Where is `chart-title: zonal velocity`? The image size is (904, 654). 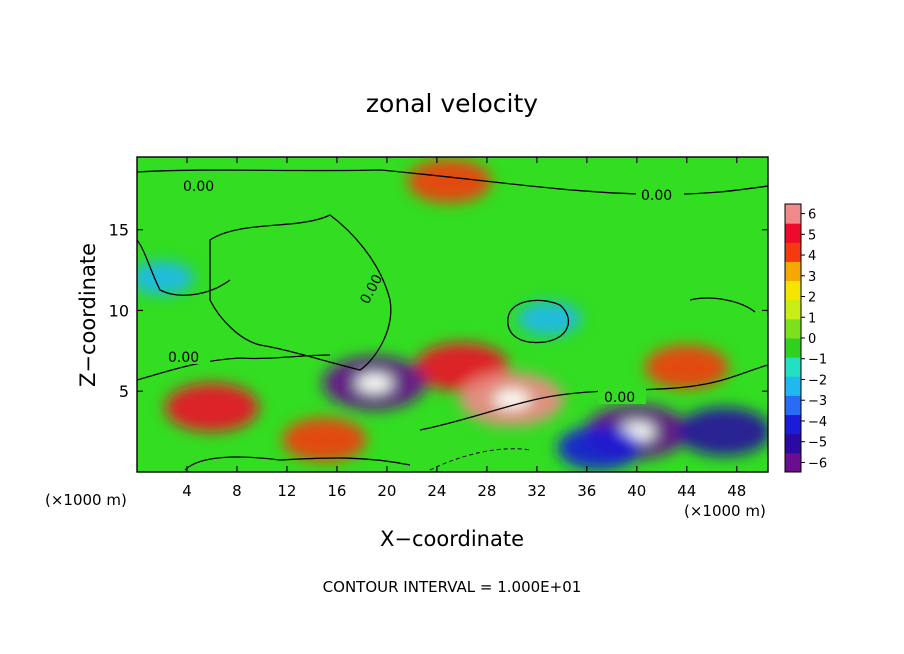
chart-title: zonal velocity is located at coordinates (452, 103).